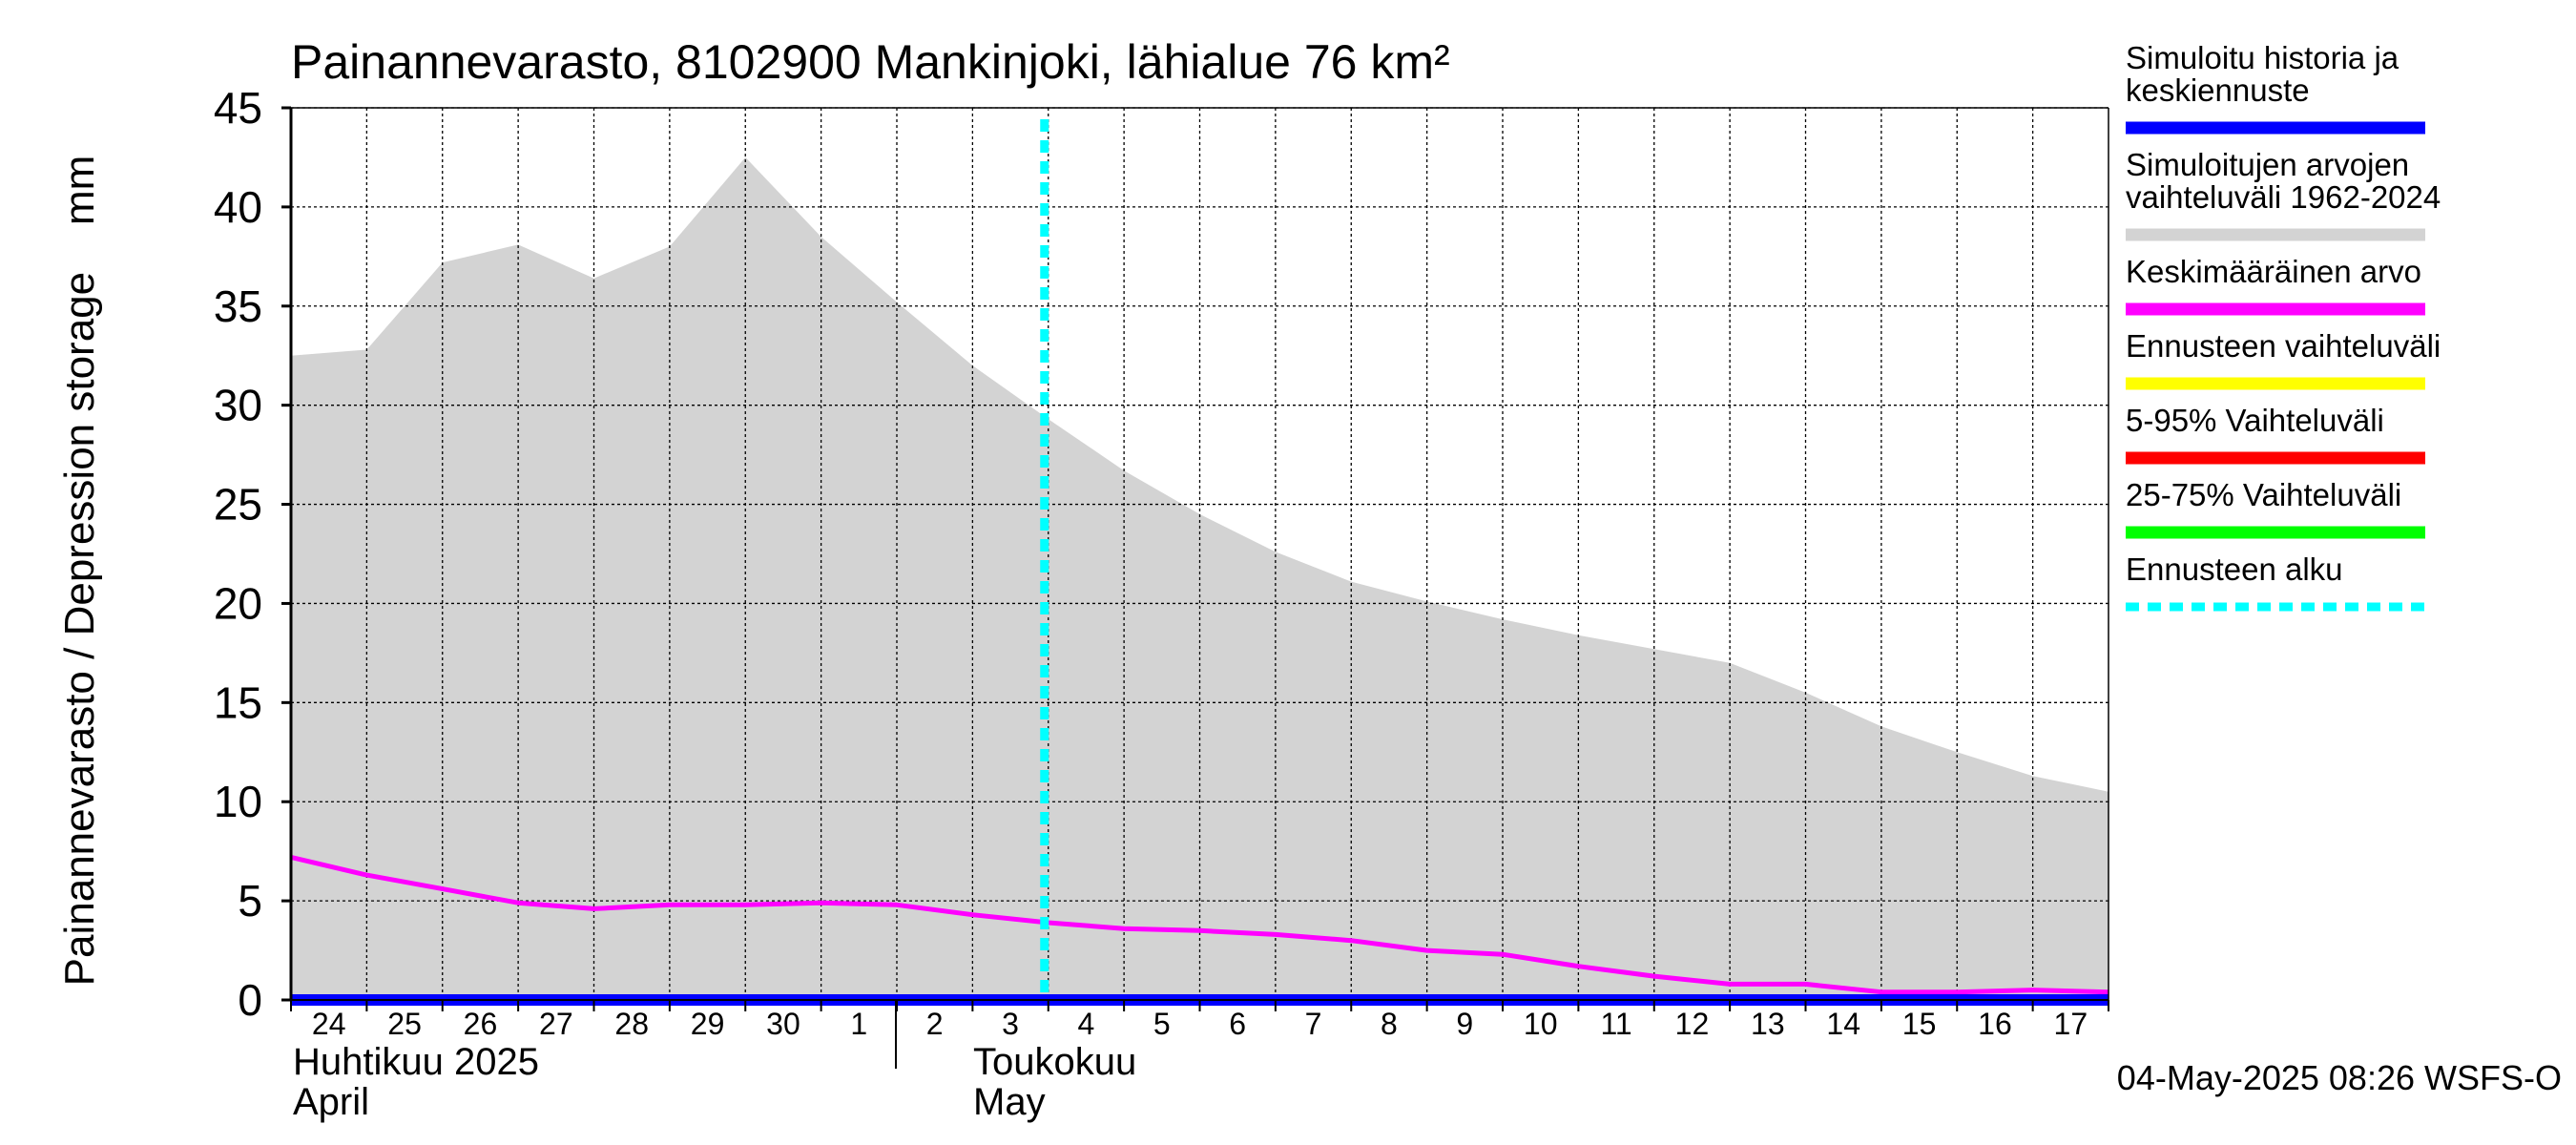 The width and height of the screenshot is (2576, 1145). I want to click on y-tick-label: 25, so click(238, 505).